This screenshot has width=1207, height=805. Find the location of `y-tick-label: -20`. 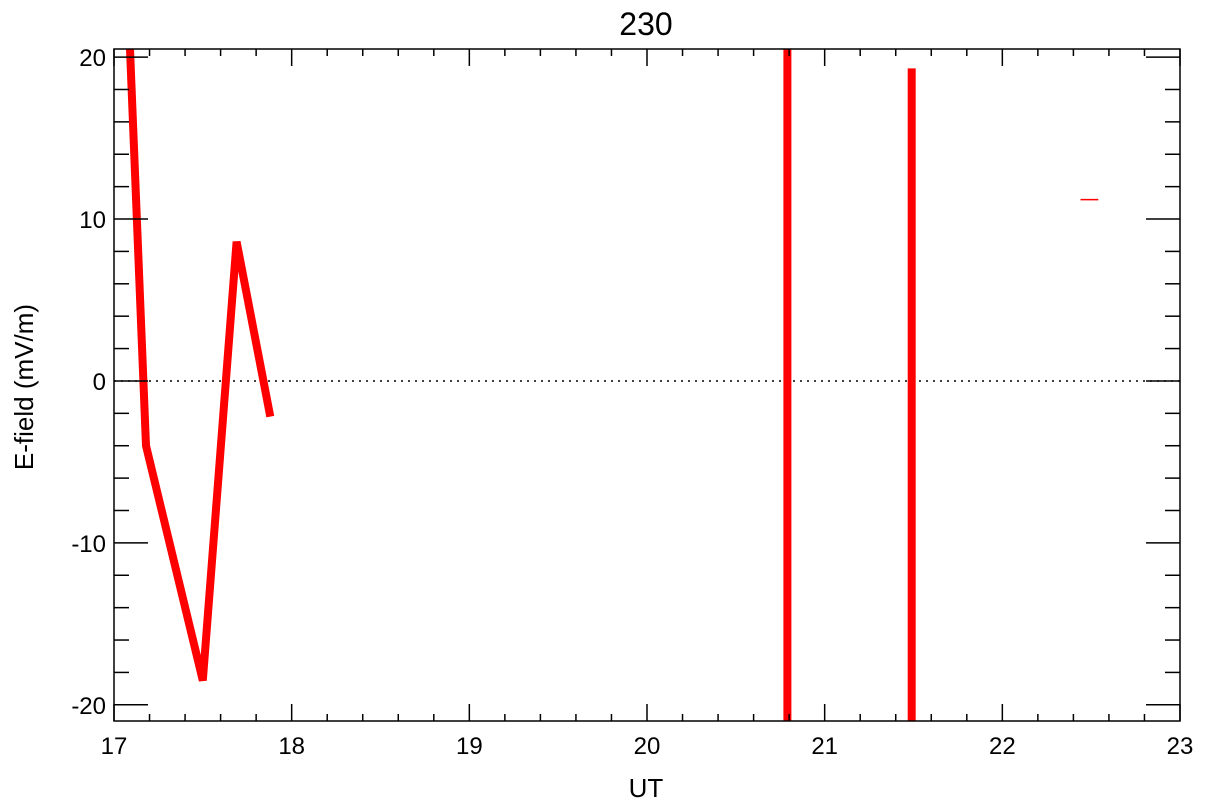

y-tick-label: -20 is located at coordinates (88, 706).